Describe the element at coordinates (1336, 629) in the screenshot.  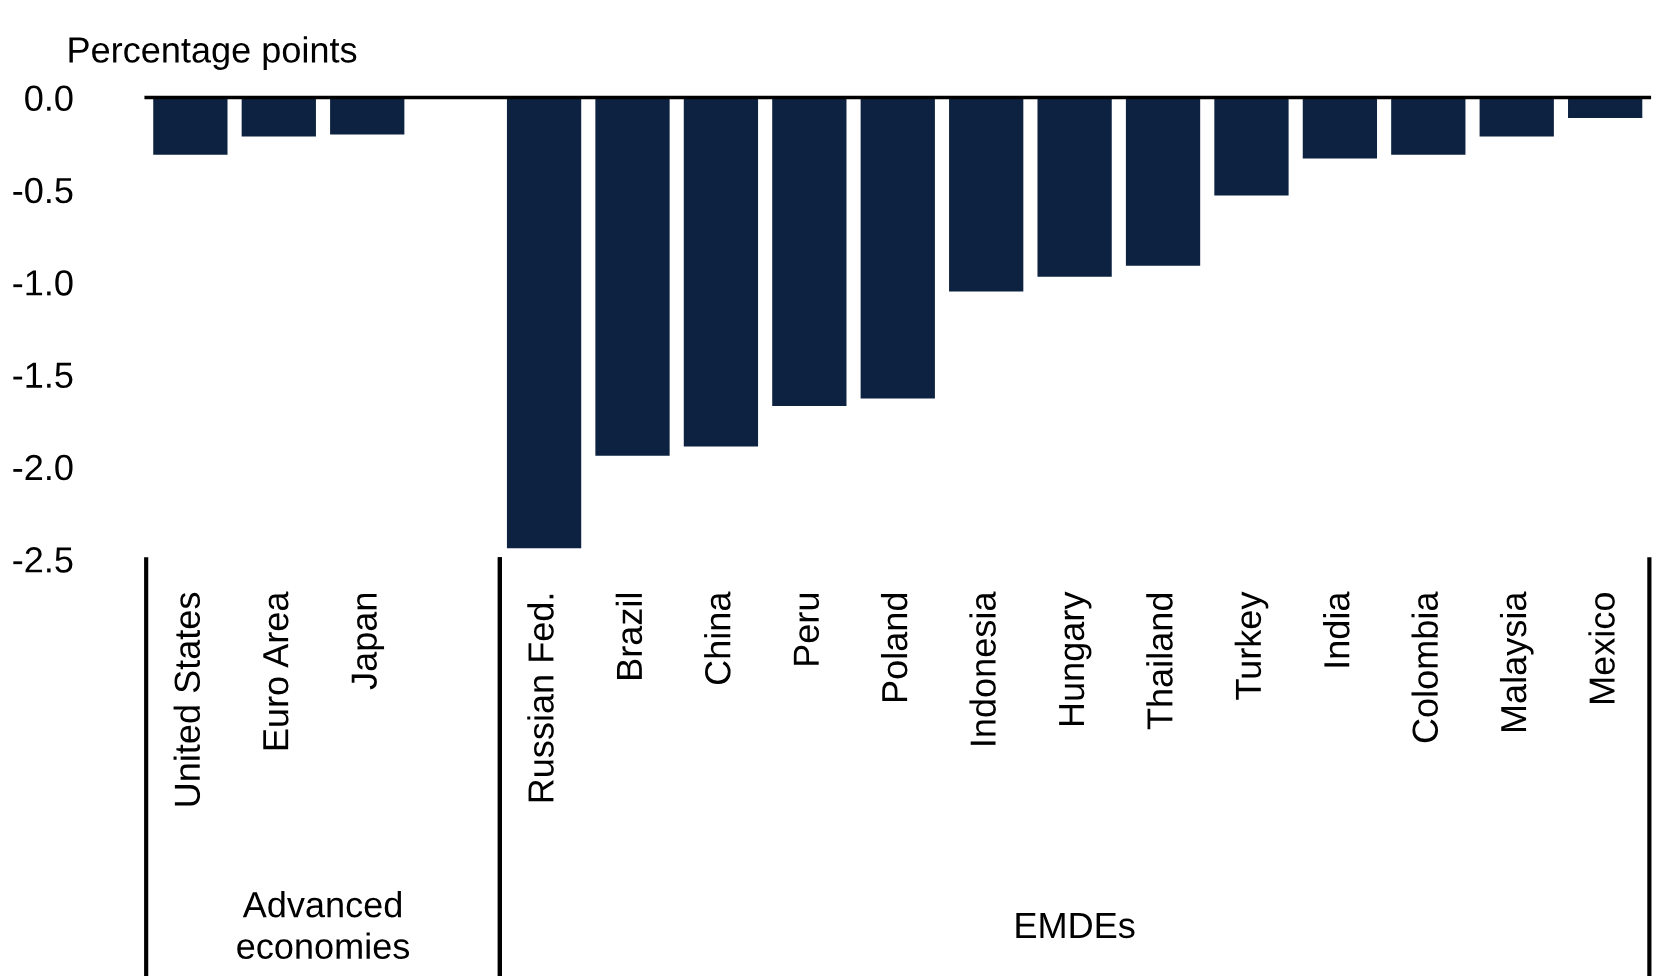
I see `x-tick-label: India` at that location.